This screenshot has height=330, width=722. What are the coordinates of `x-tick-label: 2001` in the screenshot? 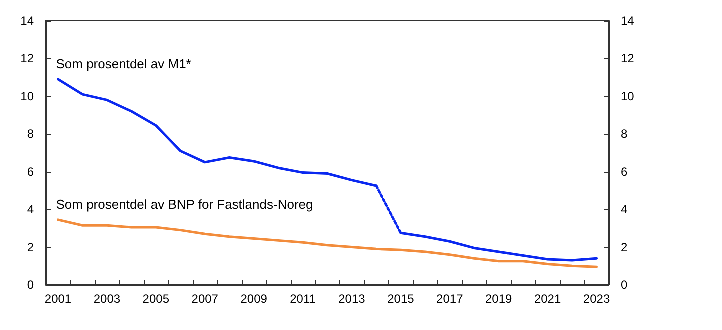 It's located at (58, 299).